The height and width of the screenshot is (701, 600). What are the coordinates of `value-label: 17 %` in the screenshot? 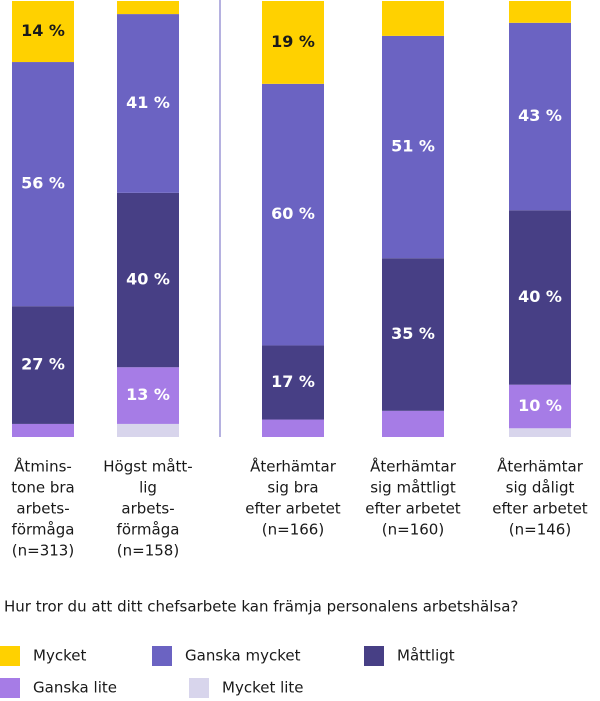 It's located at (293, 381).